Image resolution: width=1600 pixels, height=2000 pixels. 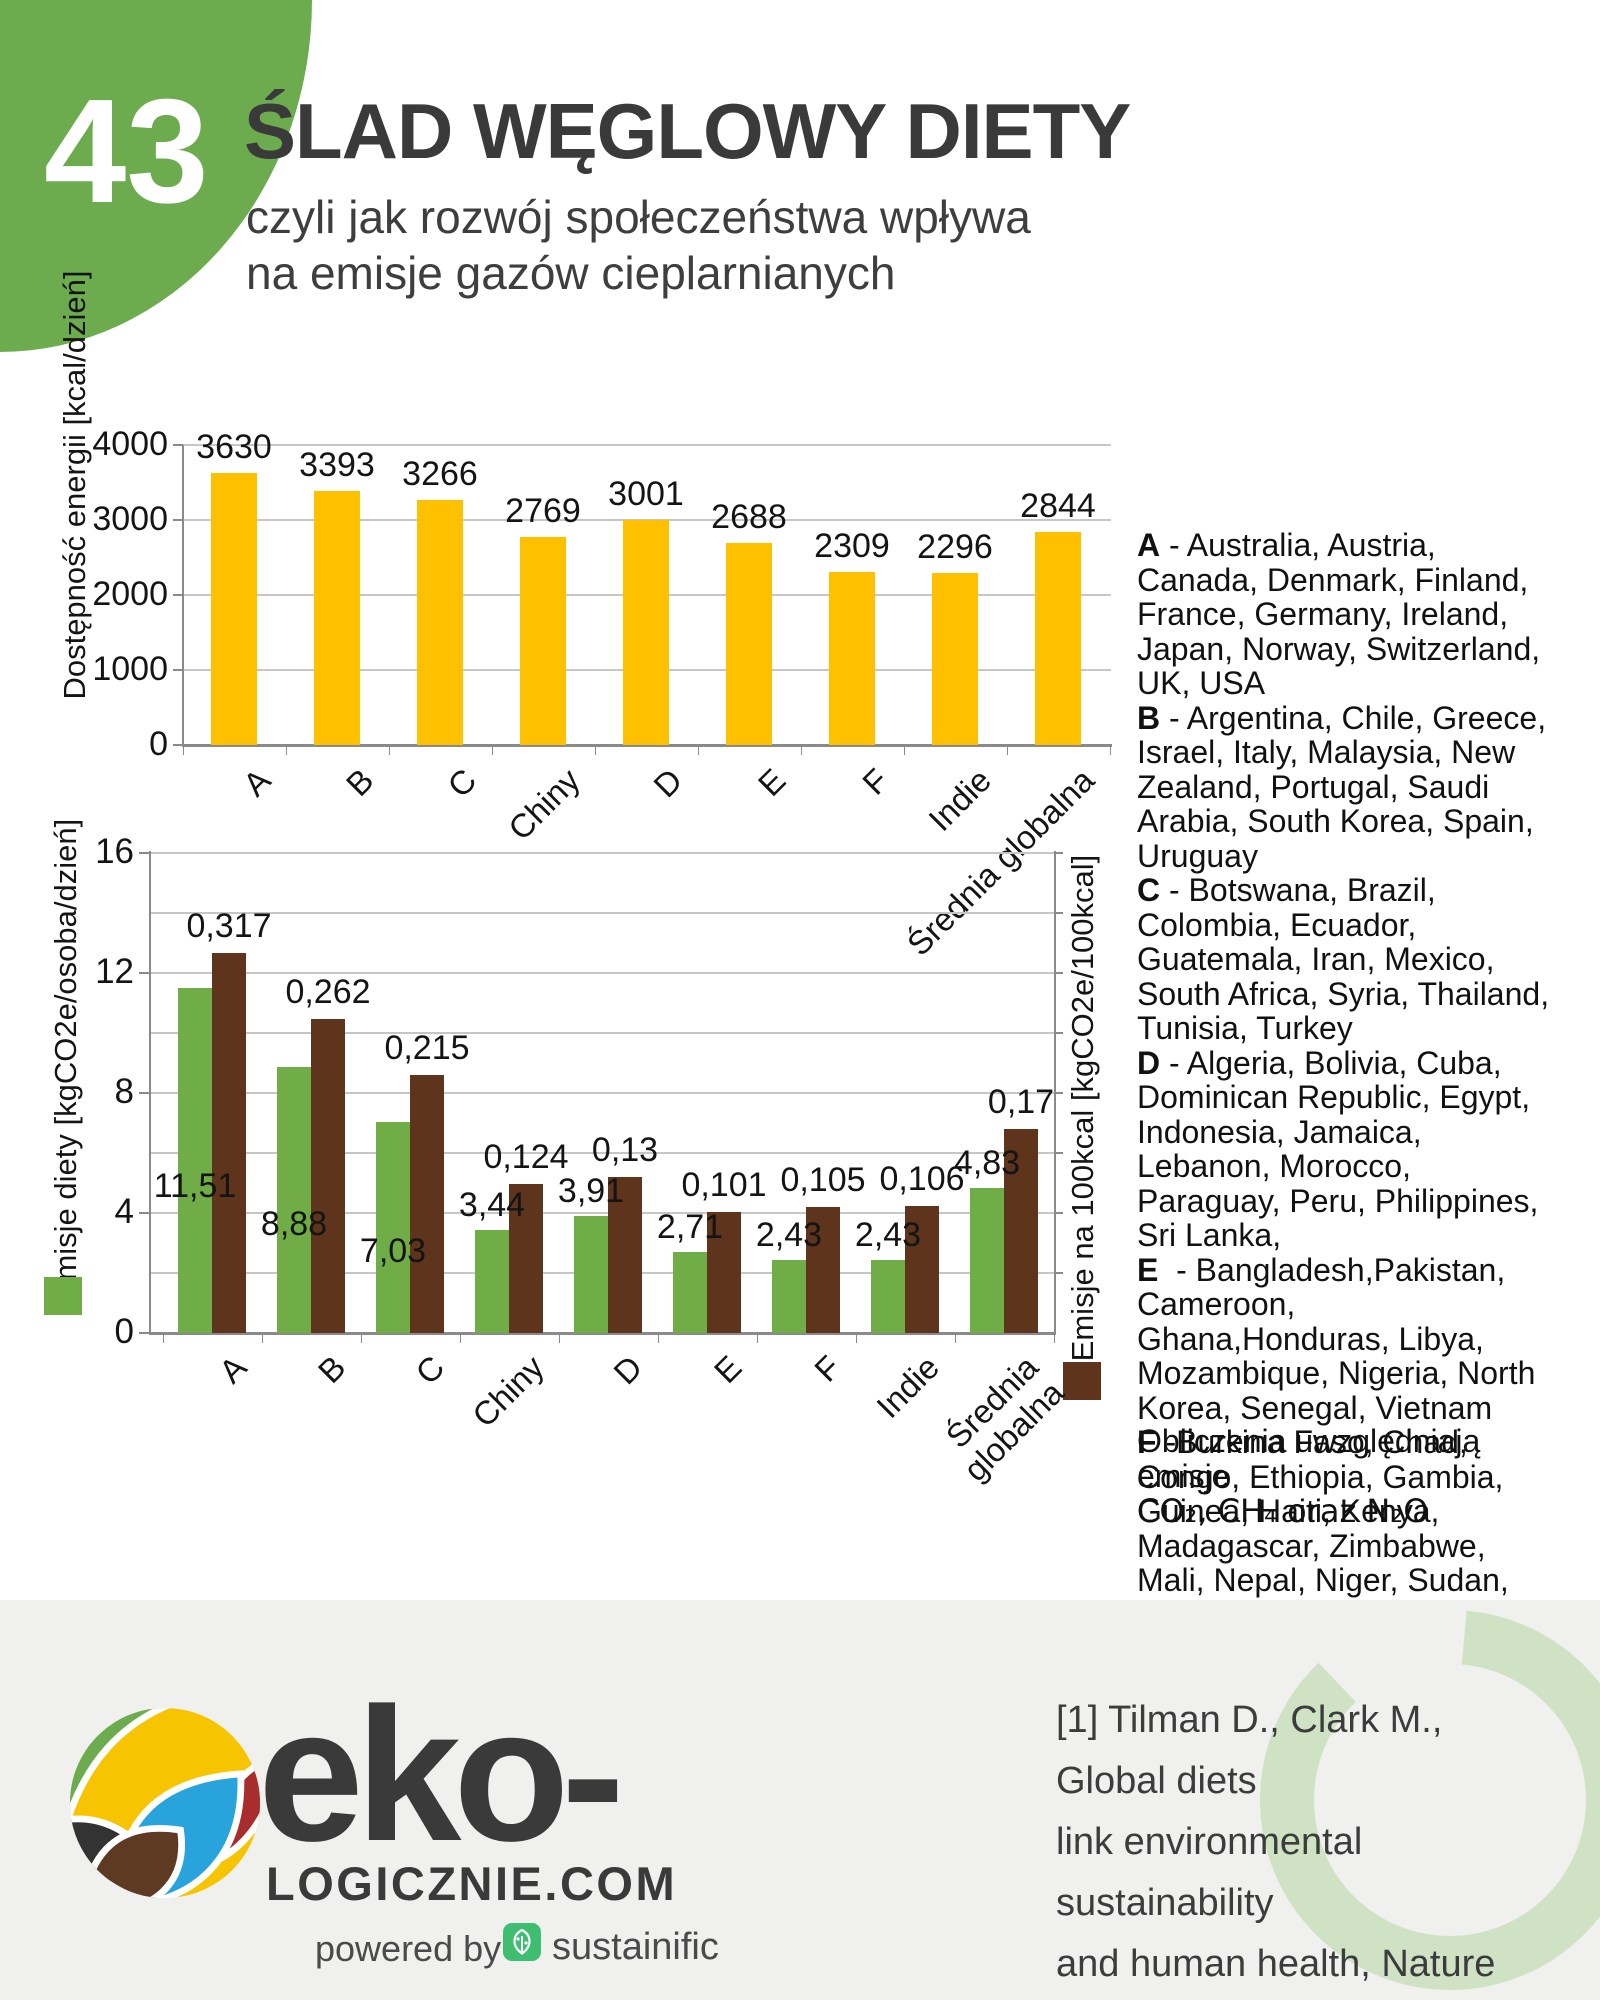 What do you see at coordinates (646, 494) in the screenshot?
I see `energy-bar-value-label: 3001` at bounding box center [646, 494].